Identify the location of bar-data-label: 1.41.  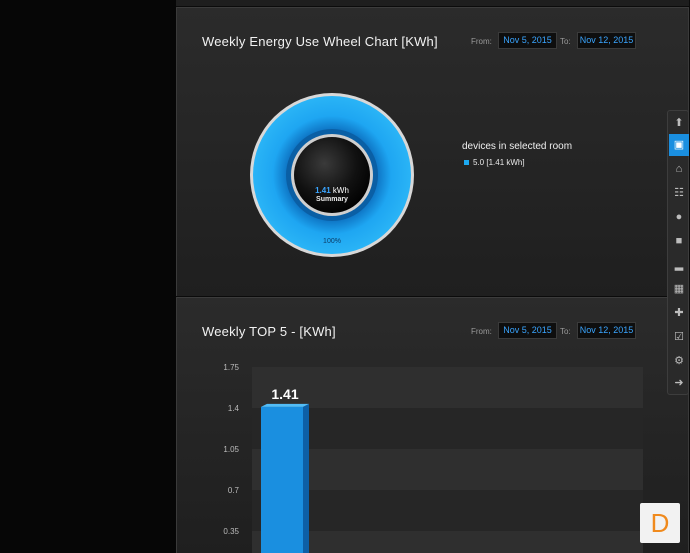
(284, 394).